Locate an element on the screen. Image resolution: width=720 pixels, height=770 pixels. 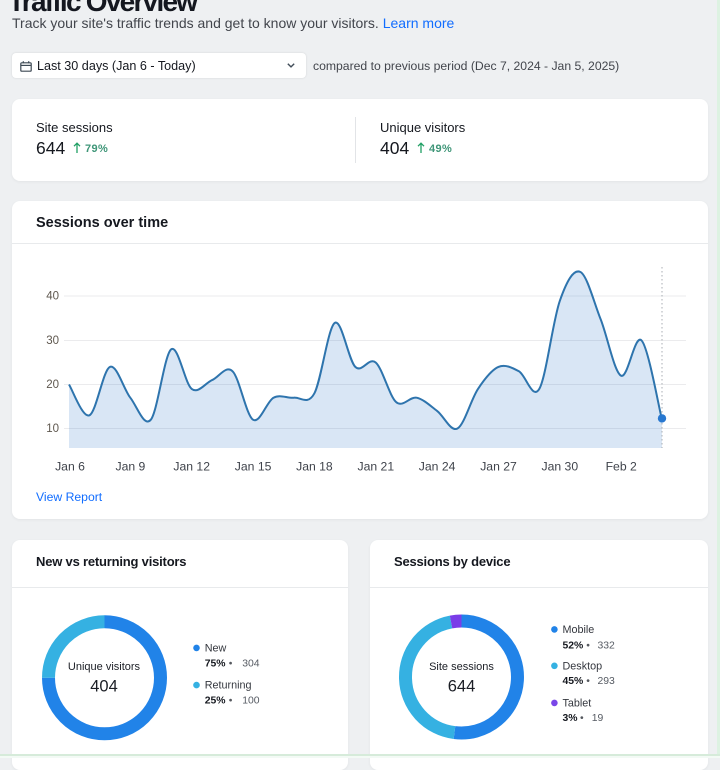
svg-text: Jan 24 is located at coordinates (437, 467).